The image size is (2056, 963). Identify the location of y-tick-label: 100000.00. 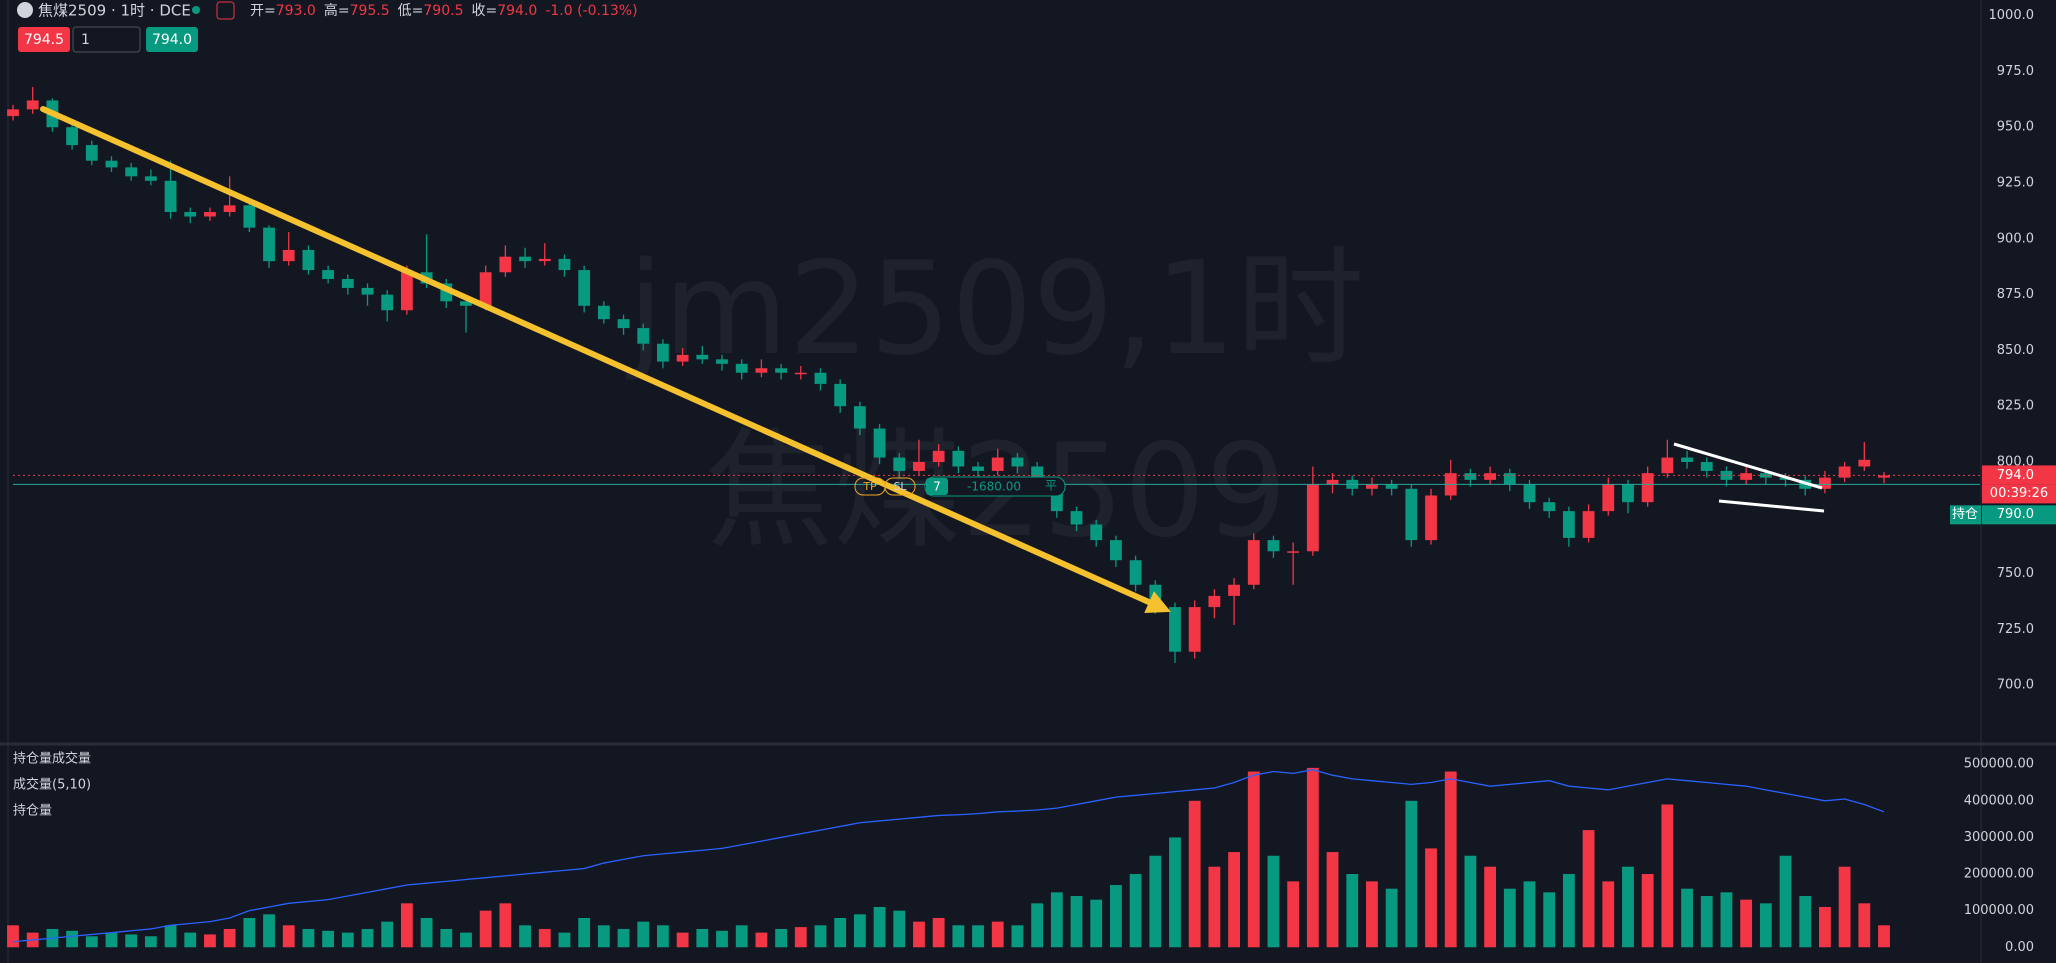
(1999, 910).